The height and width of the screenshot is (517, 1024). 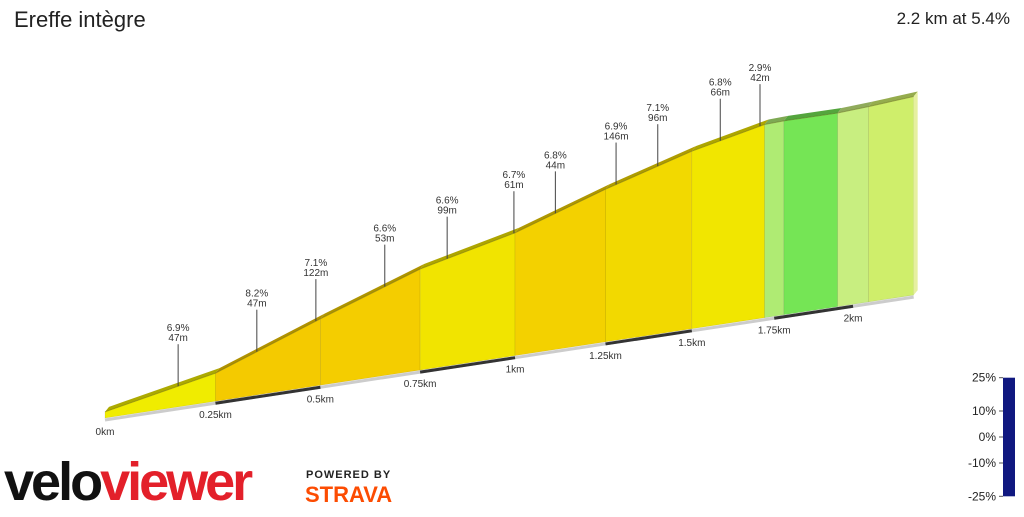 What do you see at coordinates (555, 165) in the screenshot?
I see `annotation-length: 44m` at bounding box center [555, 165].